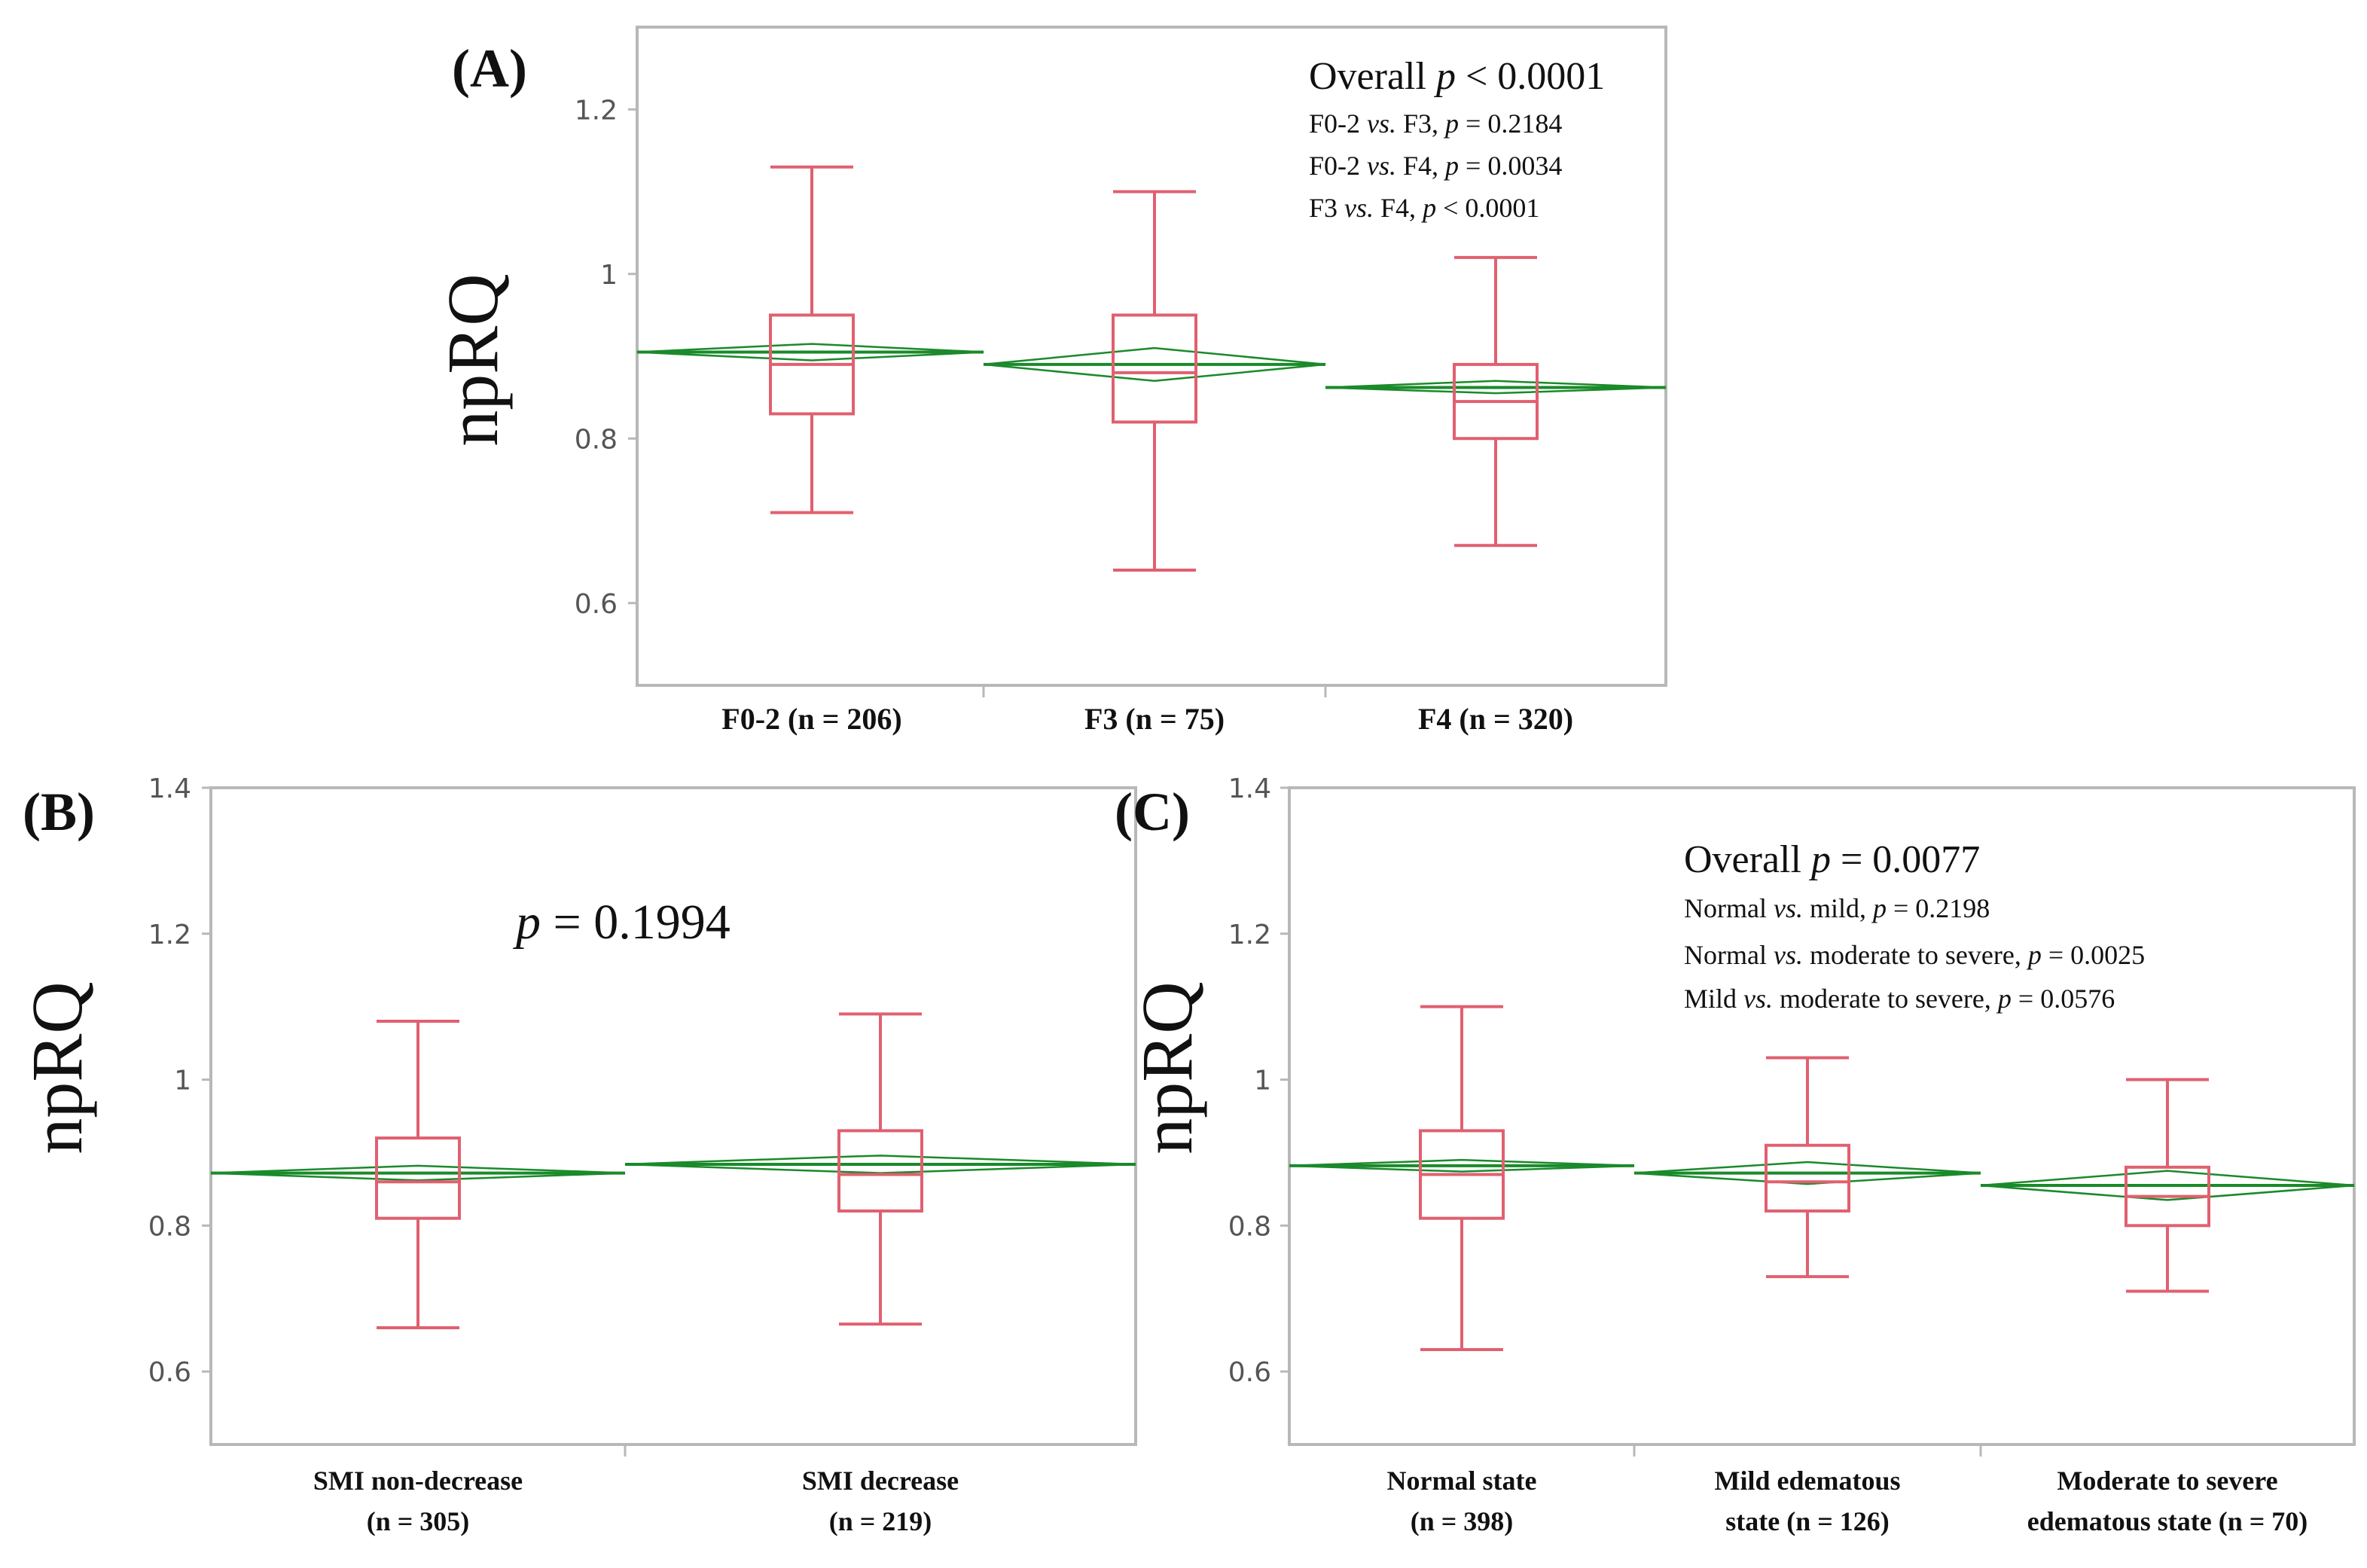 The height and width of the screenshot is (1568, 2367). Describe the element at coordinates (1510, 166) in the screenshot. I see `annotation-text: = 0.0034` at that location.